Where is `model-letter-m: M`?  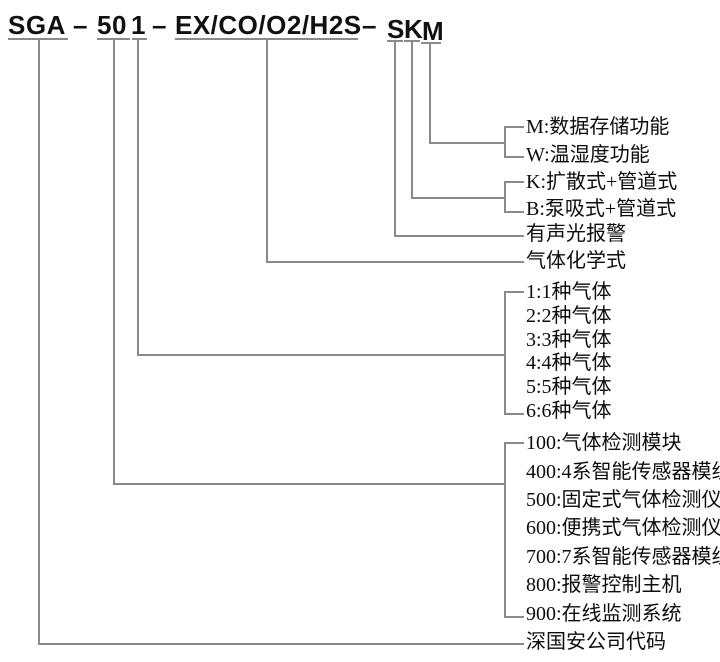 model-letter-m: M is located at coordinates (433, 31).